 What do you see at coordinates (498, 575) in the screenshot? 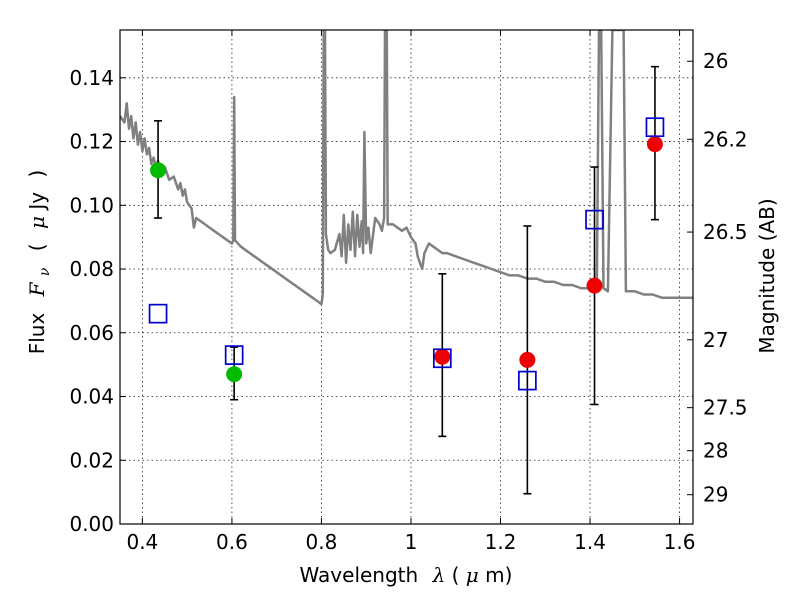
I see `x-axis-title-unit-rest: m)` at bounding box center [498, 575].